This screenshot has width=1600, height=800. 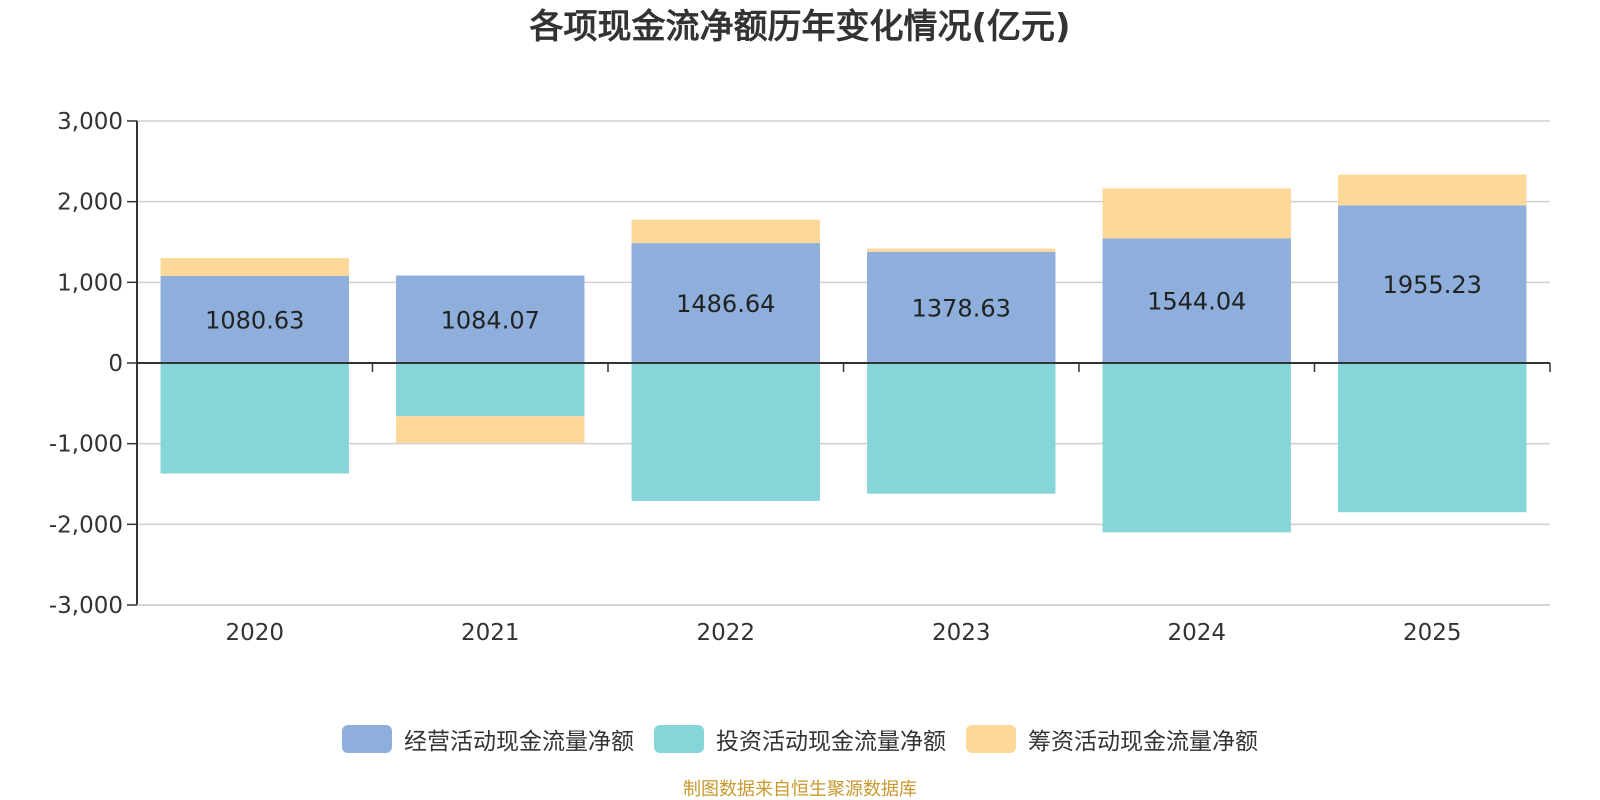 What do you see at coordinates (86, 525) in the screenshot?
I see `y-tick-label: -2,000` at bounding box center [86, 525].